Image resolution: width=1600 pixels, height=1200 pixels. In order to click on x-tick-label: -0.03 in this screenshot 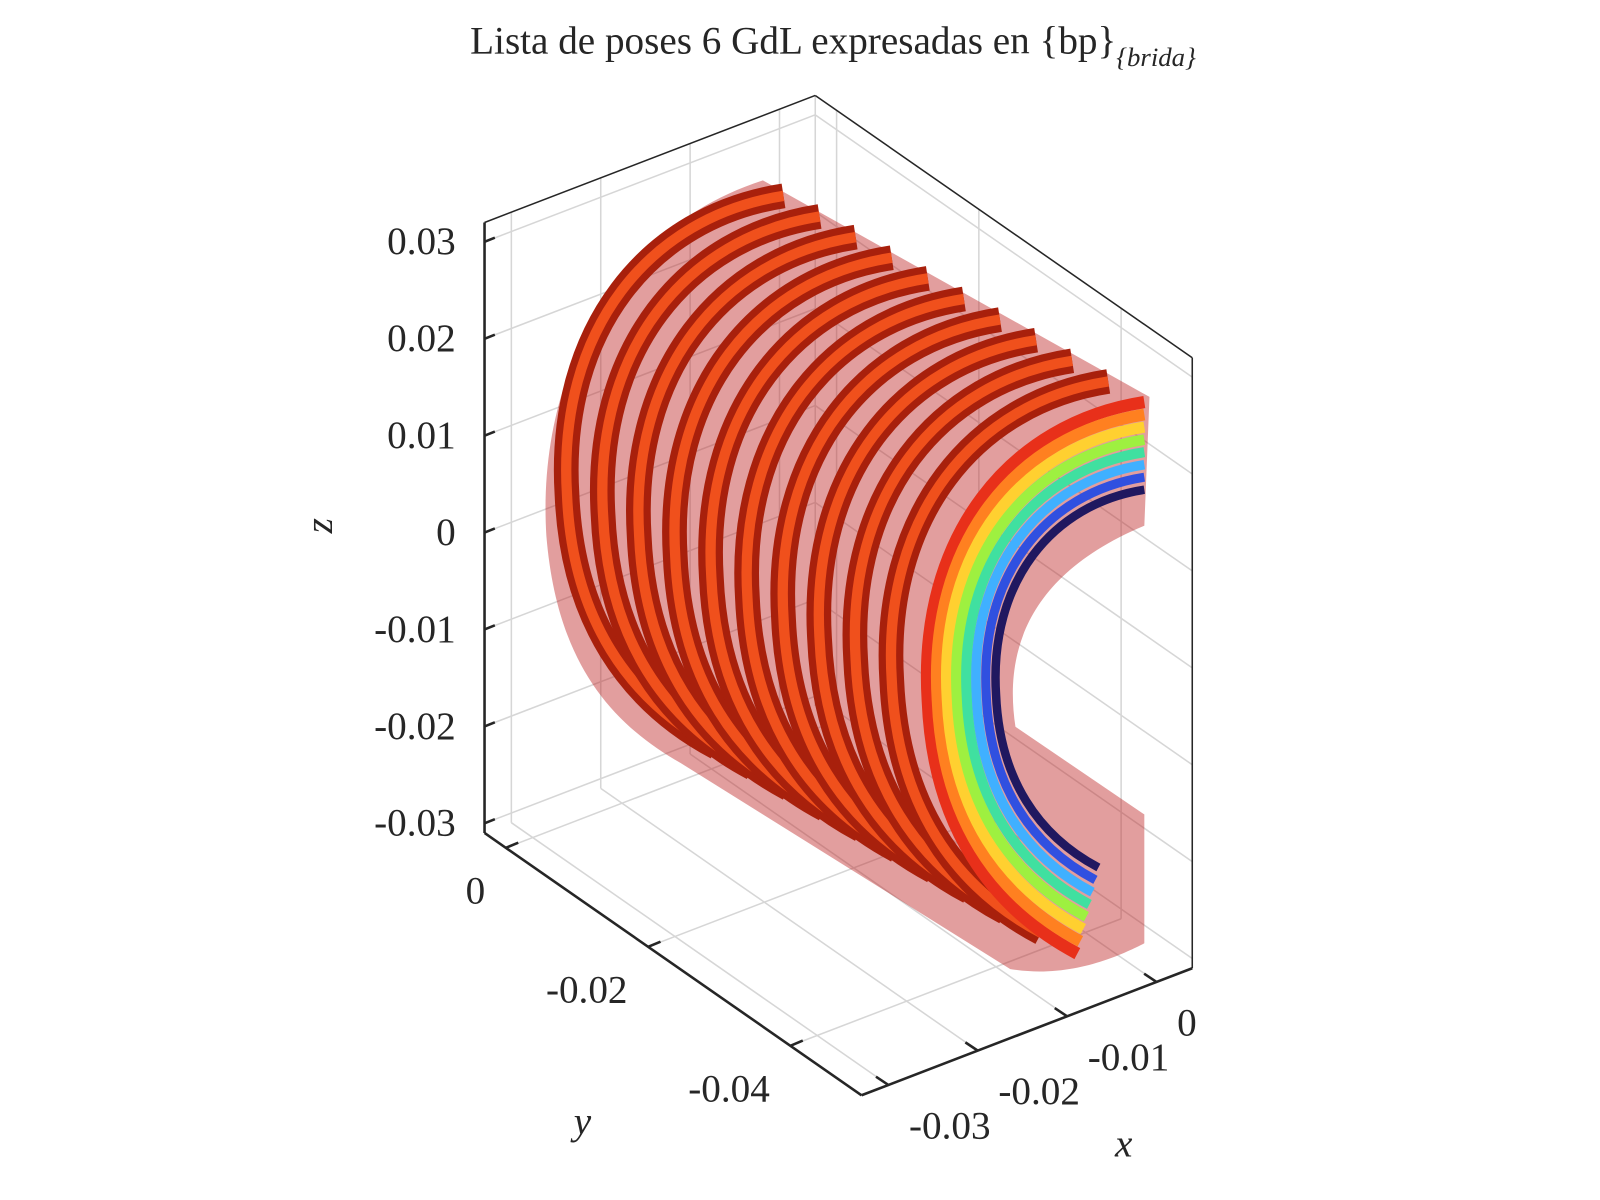, I will do `click(950, 1126)`.